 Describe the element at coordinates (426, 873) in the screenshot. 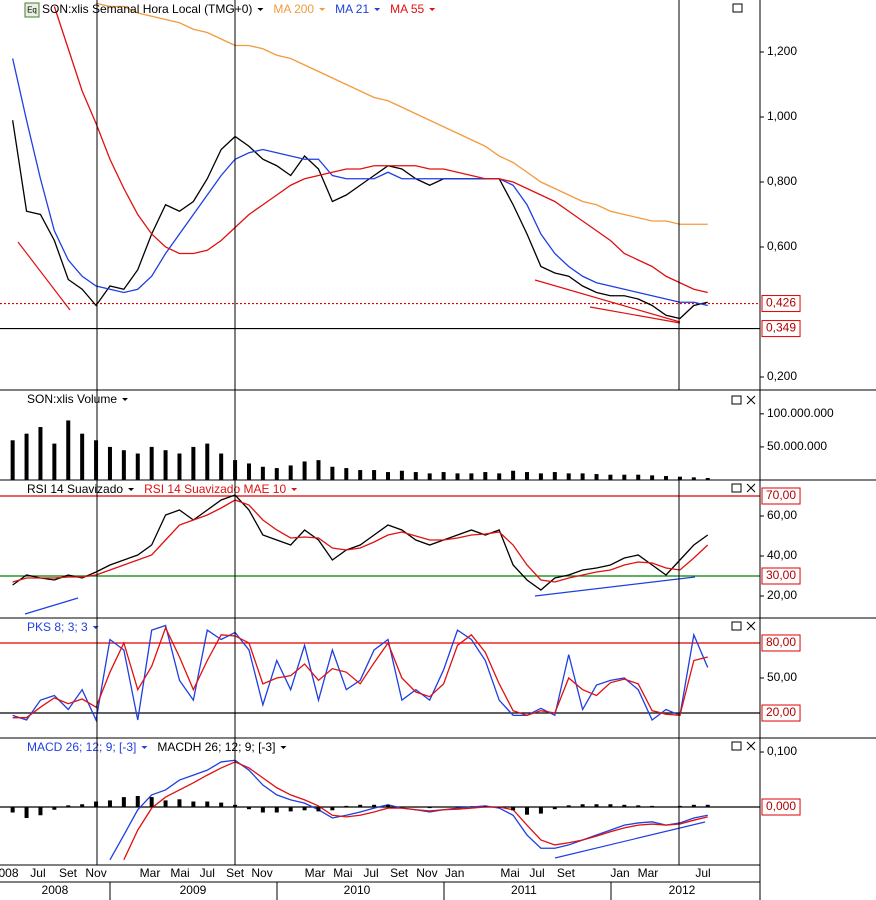

I see `month-label: Nov` at that location.